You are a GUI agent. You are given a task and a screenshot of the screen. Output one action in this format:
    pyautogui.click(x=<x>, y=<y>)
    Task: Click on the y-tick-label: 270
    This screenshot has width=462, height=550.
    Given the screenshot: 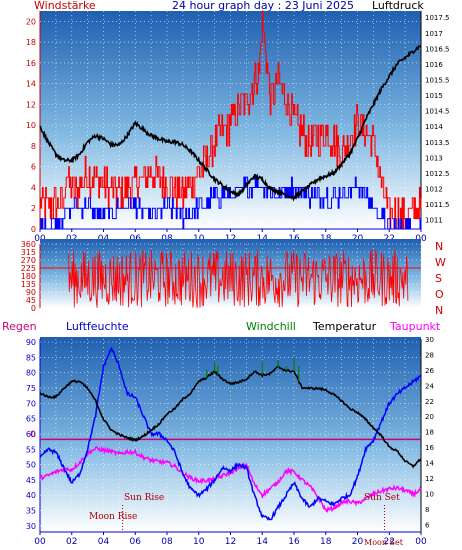 What is the action you would take?
    pyautogui.click(x=28, y=260)
    